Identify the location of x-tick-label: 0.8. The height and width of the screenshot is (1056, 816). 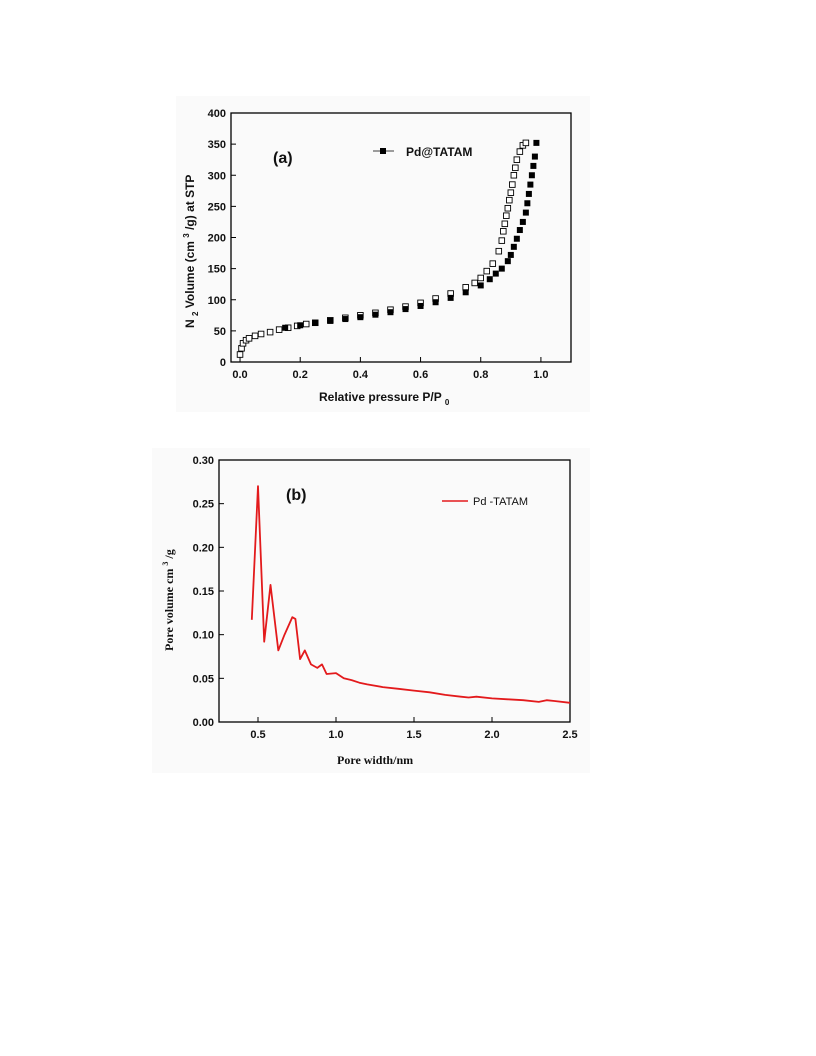
(480, 375).